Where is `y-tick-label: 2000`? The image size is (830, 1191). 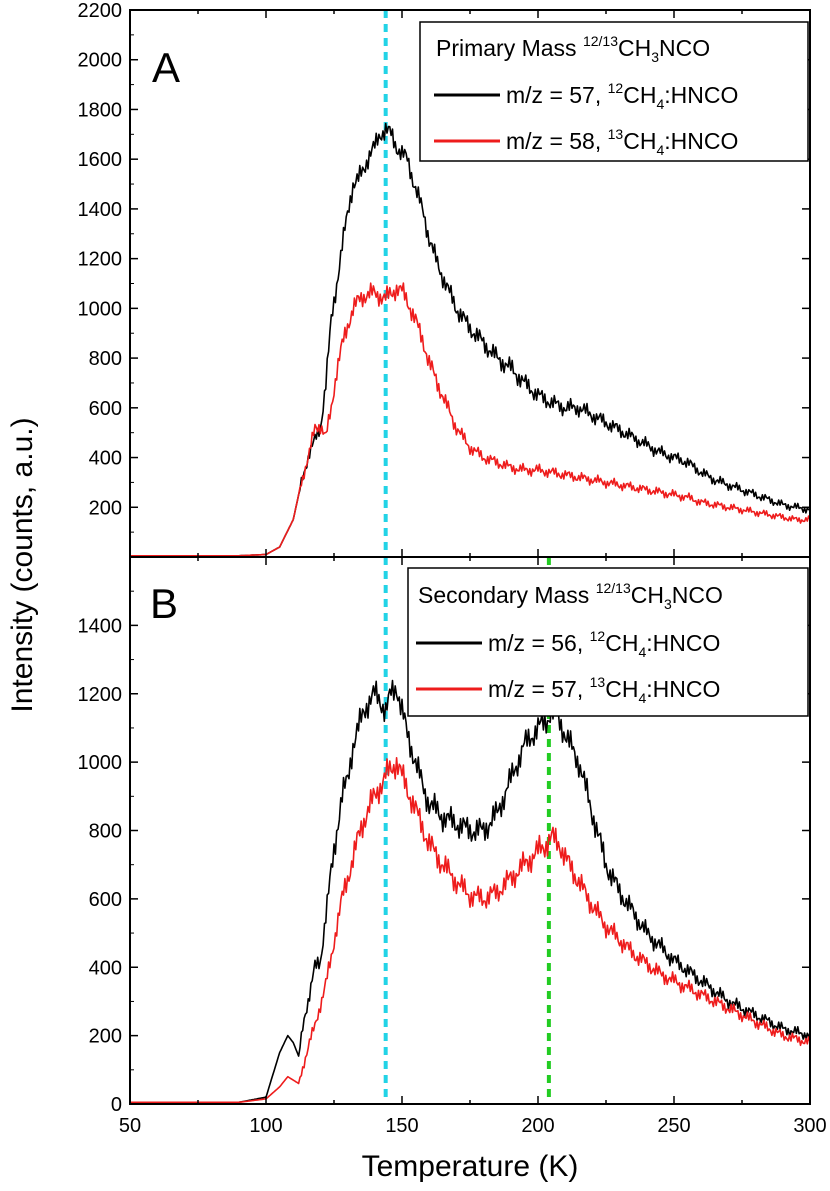 y-tick-label: 2000 is located at coordinates (100, 61).